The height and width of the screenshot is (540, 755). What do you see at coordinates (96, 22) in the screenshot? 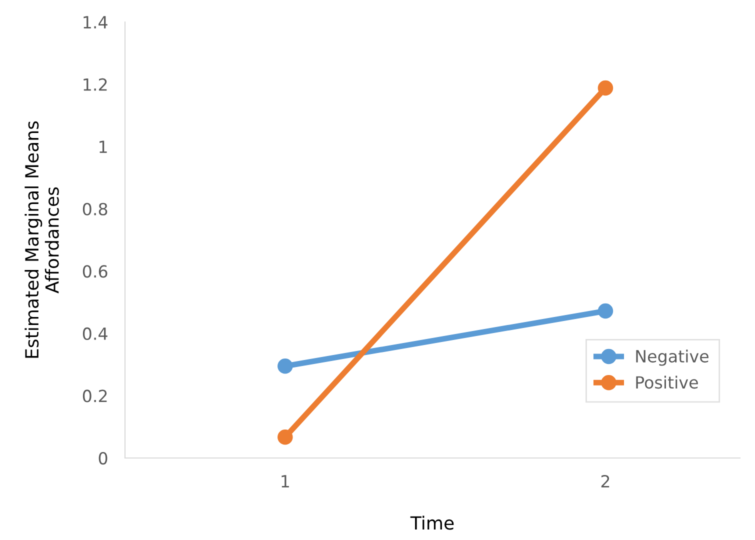
I see `y-tick-label: 1.4` at bounding box center [96, 22].